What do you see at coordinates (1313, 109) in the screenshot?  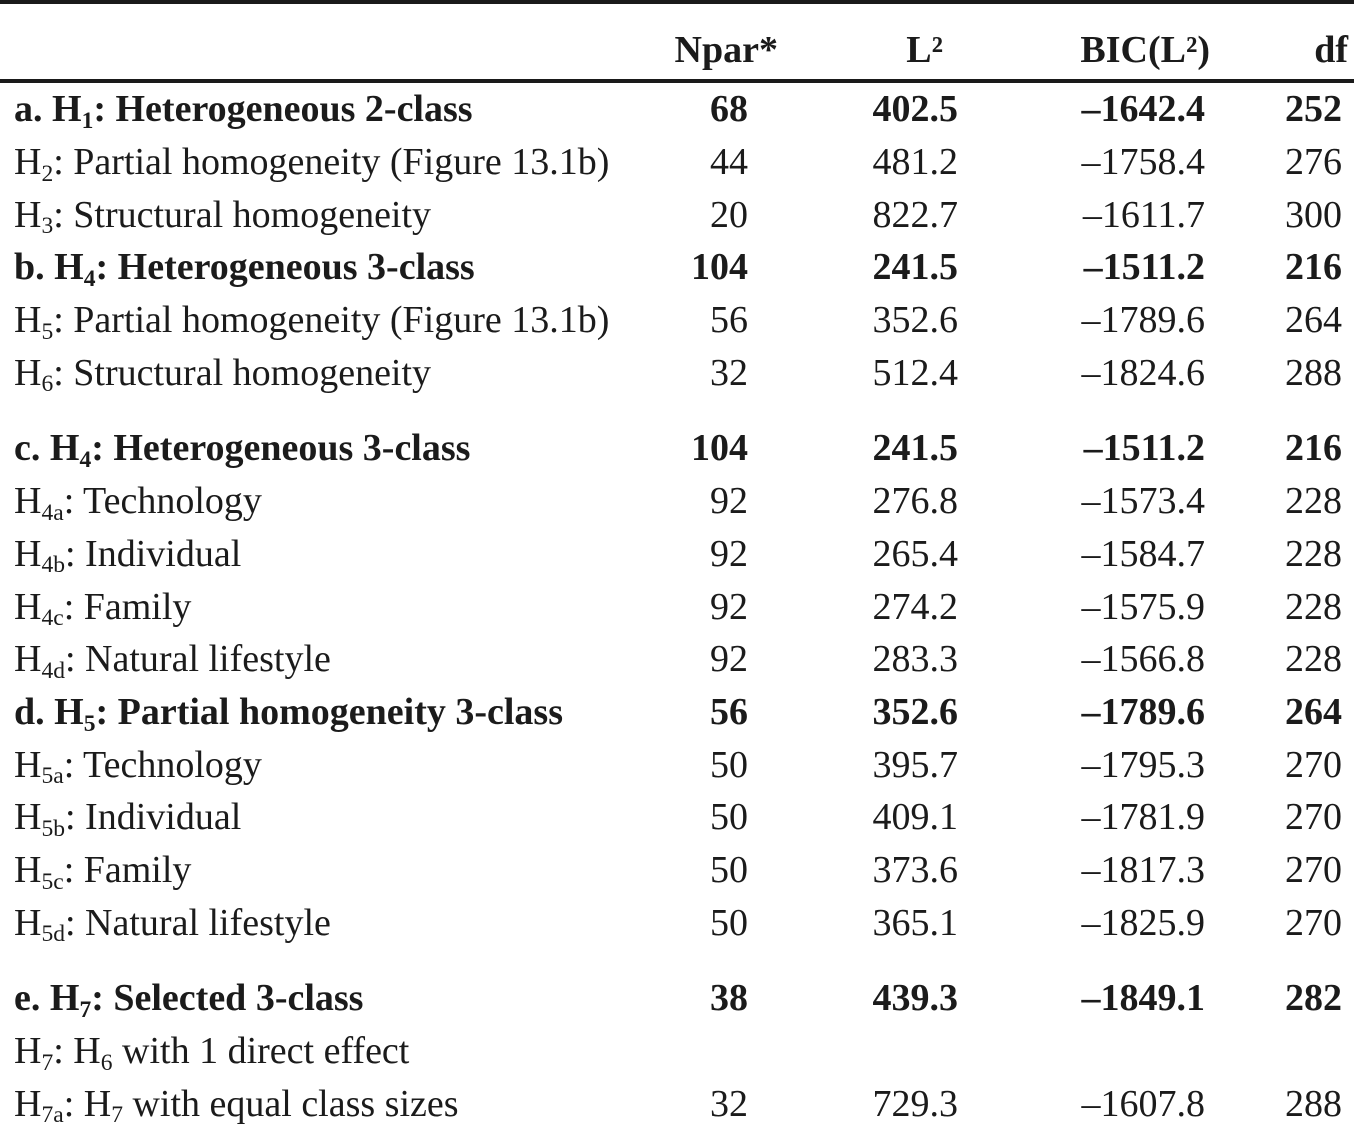 I see `cell-df: 252` at bounding box center [1313, 109].